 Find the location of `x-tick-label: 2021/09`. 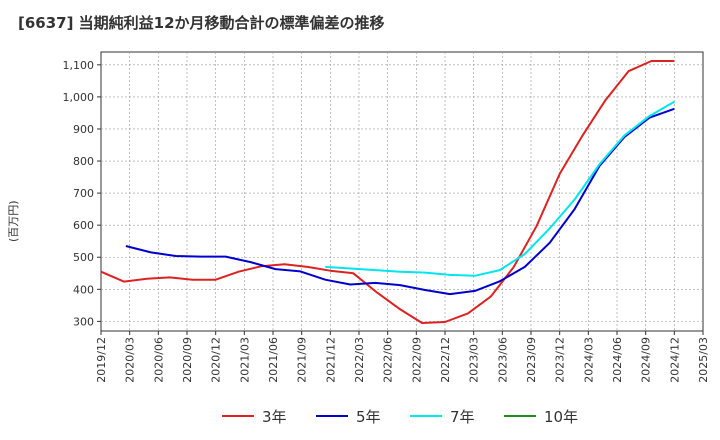

x-tick-label: 2021/09 is located at coordinates (302, 360).